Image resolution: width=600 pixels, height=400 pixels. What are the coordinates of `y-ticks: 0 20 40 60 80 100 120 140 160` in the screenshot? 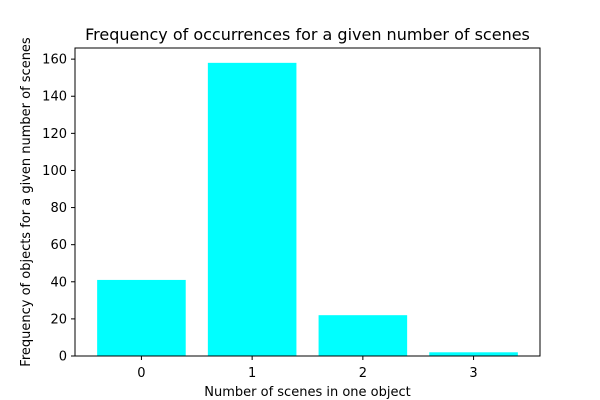 It's located at (58, 209).